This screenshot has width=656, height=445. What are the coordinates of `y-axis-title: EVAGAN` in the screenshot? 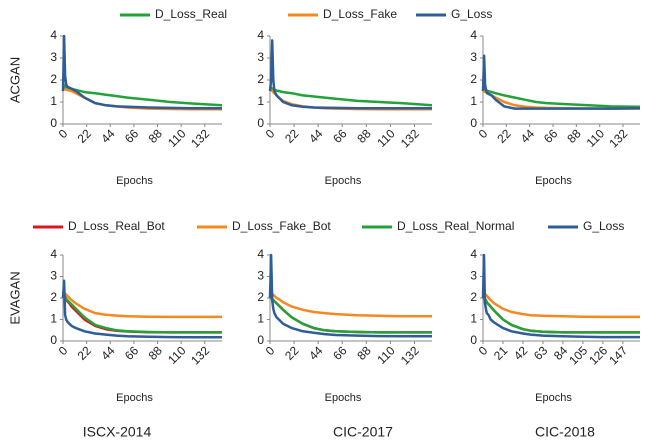 It's located at (14, 297).